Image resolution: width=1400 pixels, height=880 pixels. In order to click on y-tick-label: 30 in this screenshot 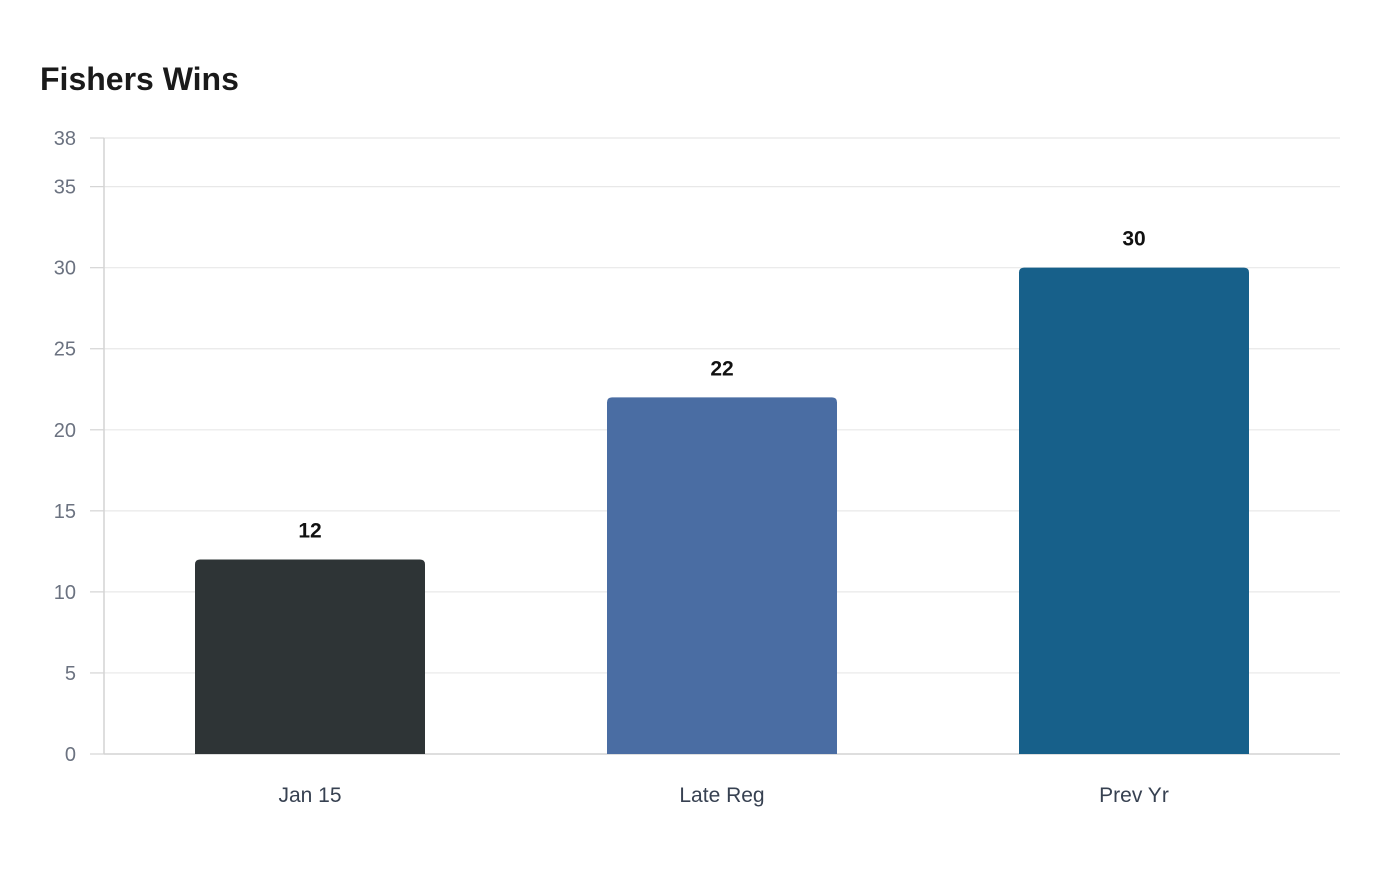, I will do `click(65, 269)`.